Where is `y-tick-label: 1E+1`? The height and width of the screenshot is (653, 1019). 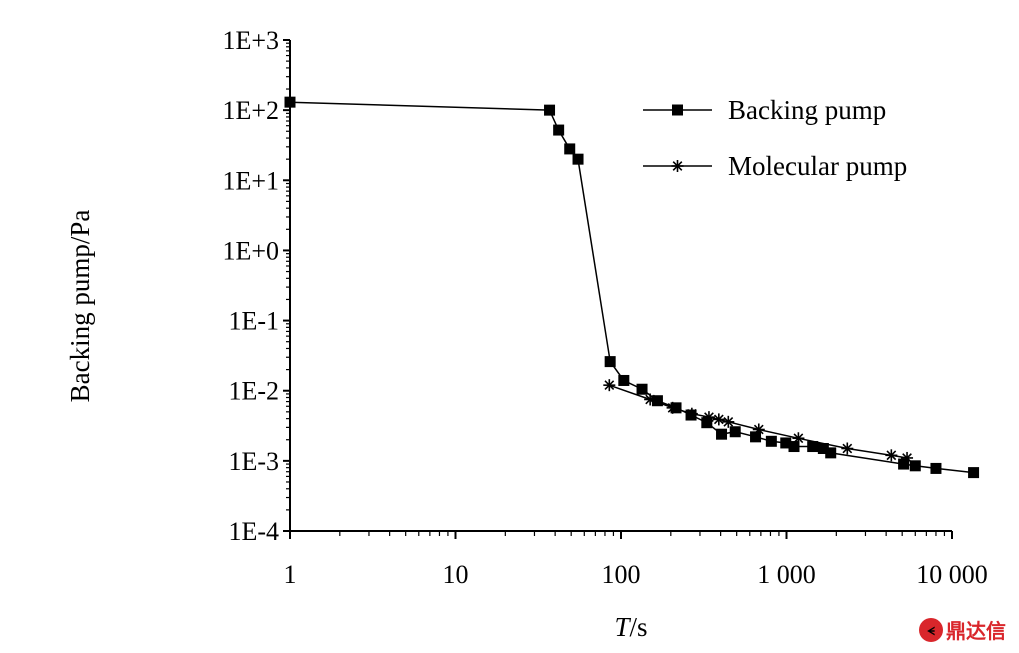
y-tick-label: 1E+1 is located at coordinates (250, 180).